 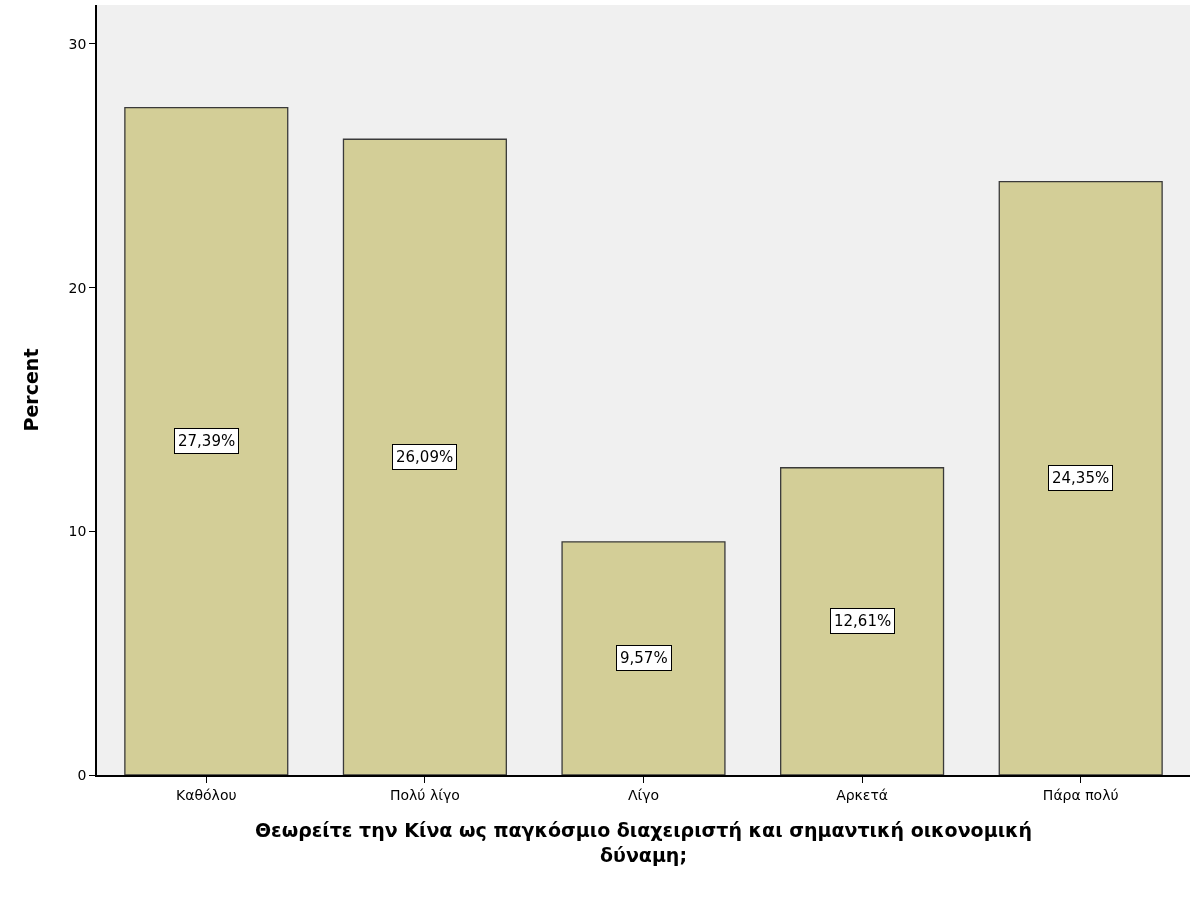 I want to click on data-label: 26,09%, so click(x=425, y=457).